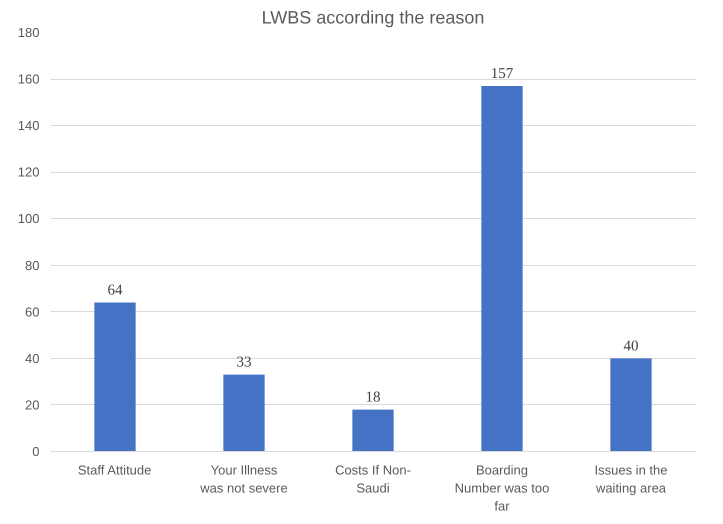 The image size is (723, 524). I want to click on y-tick-label: 160, so click(29, 79).